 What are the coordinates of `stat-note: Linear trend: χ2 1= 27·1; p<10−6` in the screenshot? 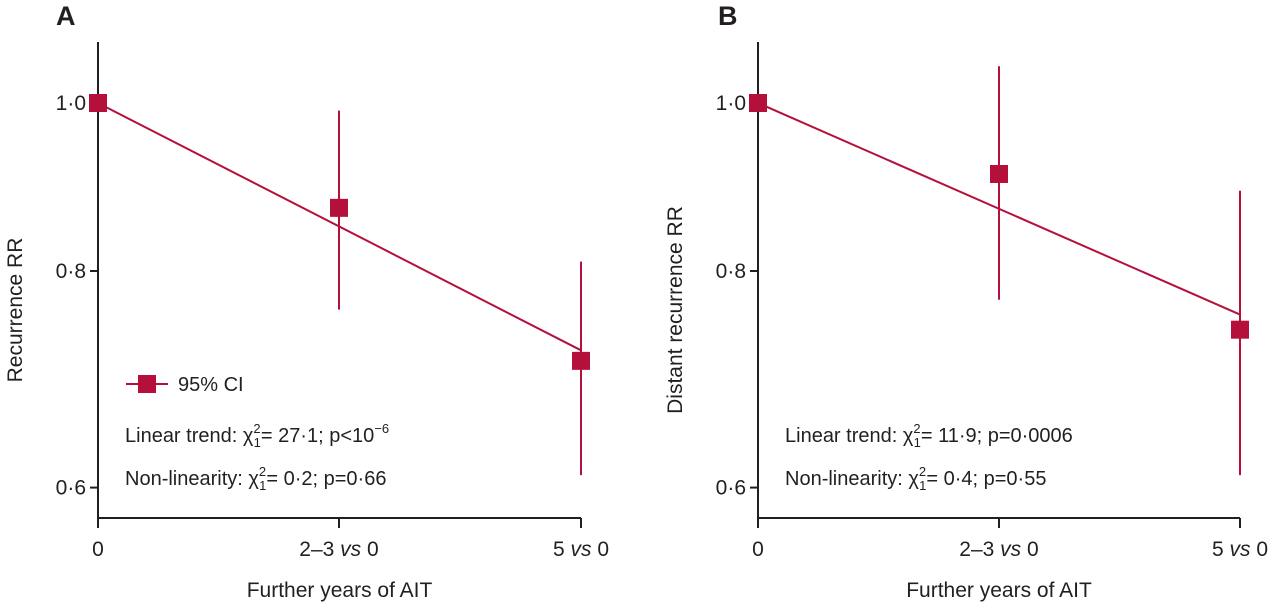 It's located at (257, 435).